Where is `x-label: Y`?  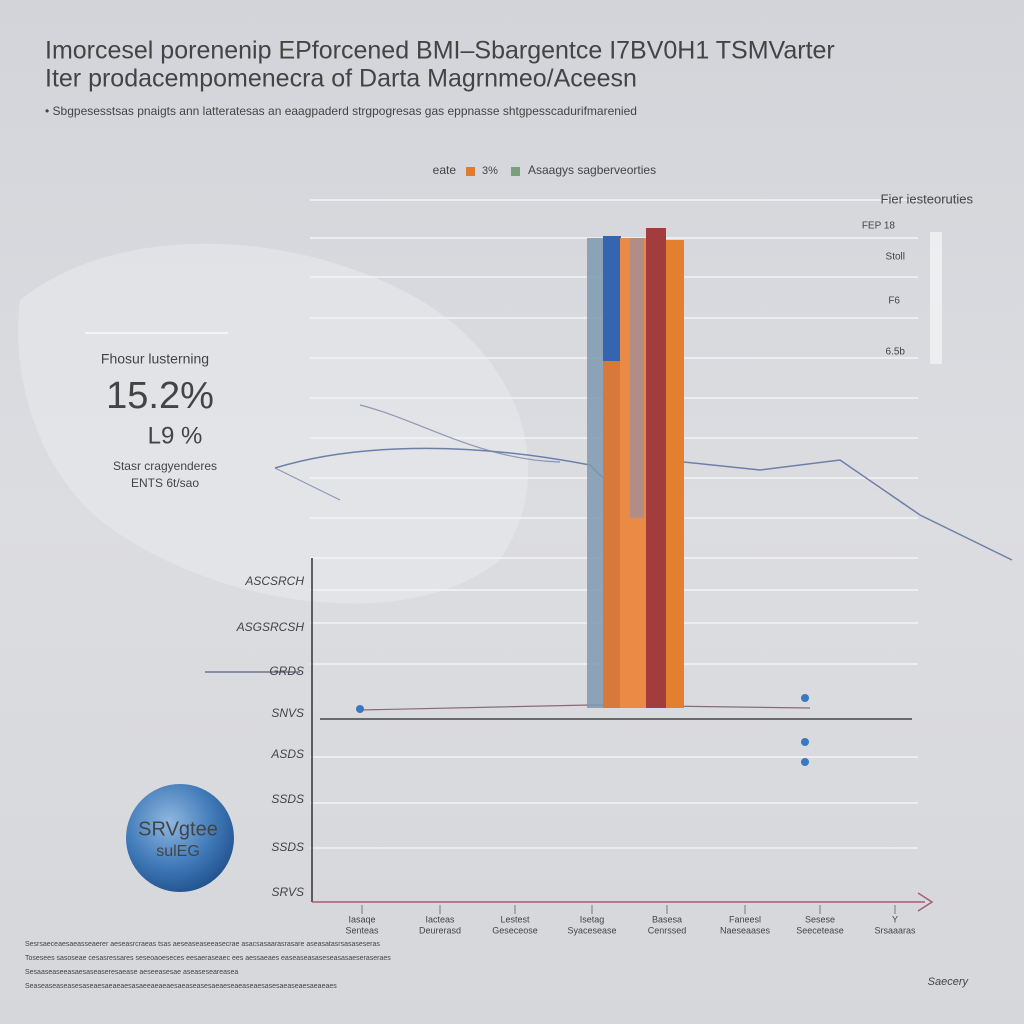
x-label: Y is located at coordinates (895, 919).